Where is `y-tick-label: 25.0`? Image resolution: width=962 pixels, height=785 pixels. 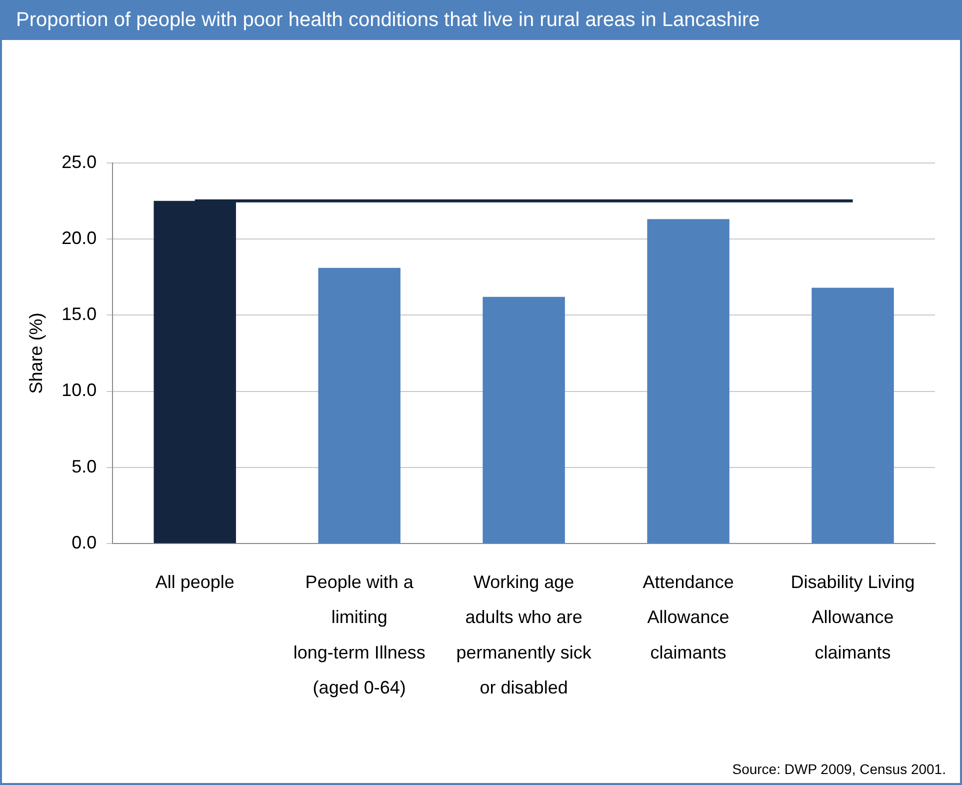 y-tick-label: 25.0 is located at coordinates (79, 162).